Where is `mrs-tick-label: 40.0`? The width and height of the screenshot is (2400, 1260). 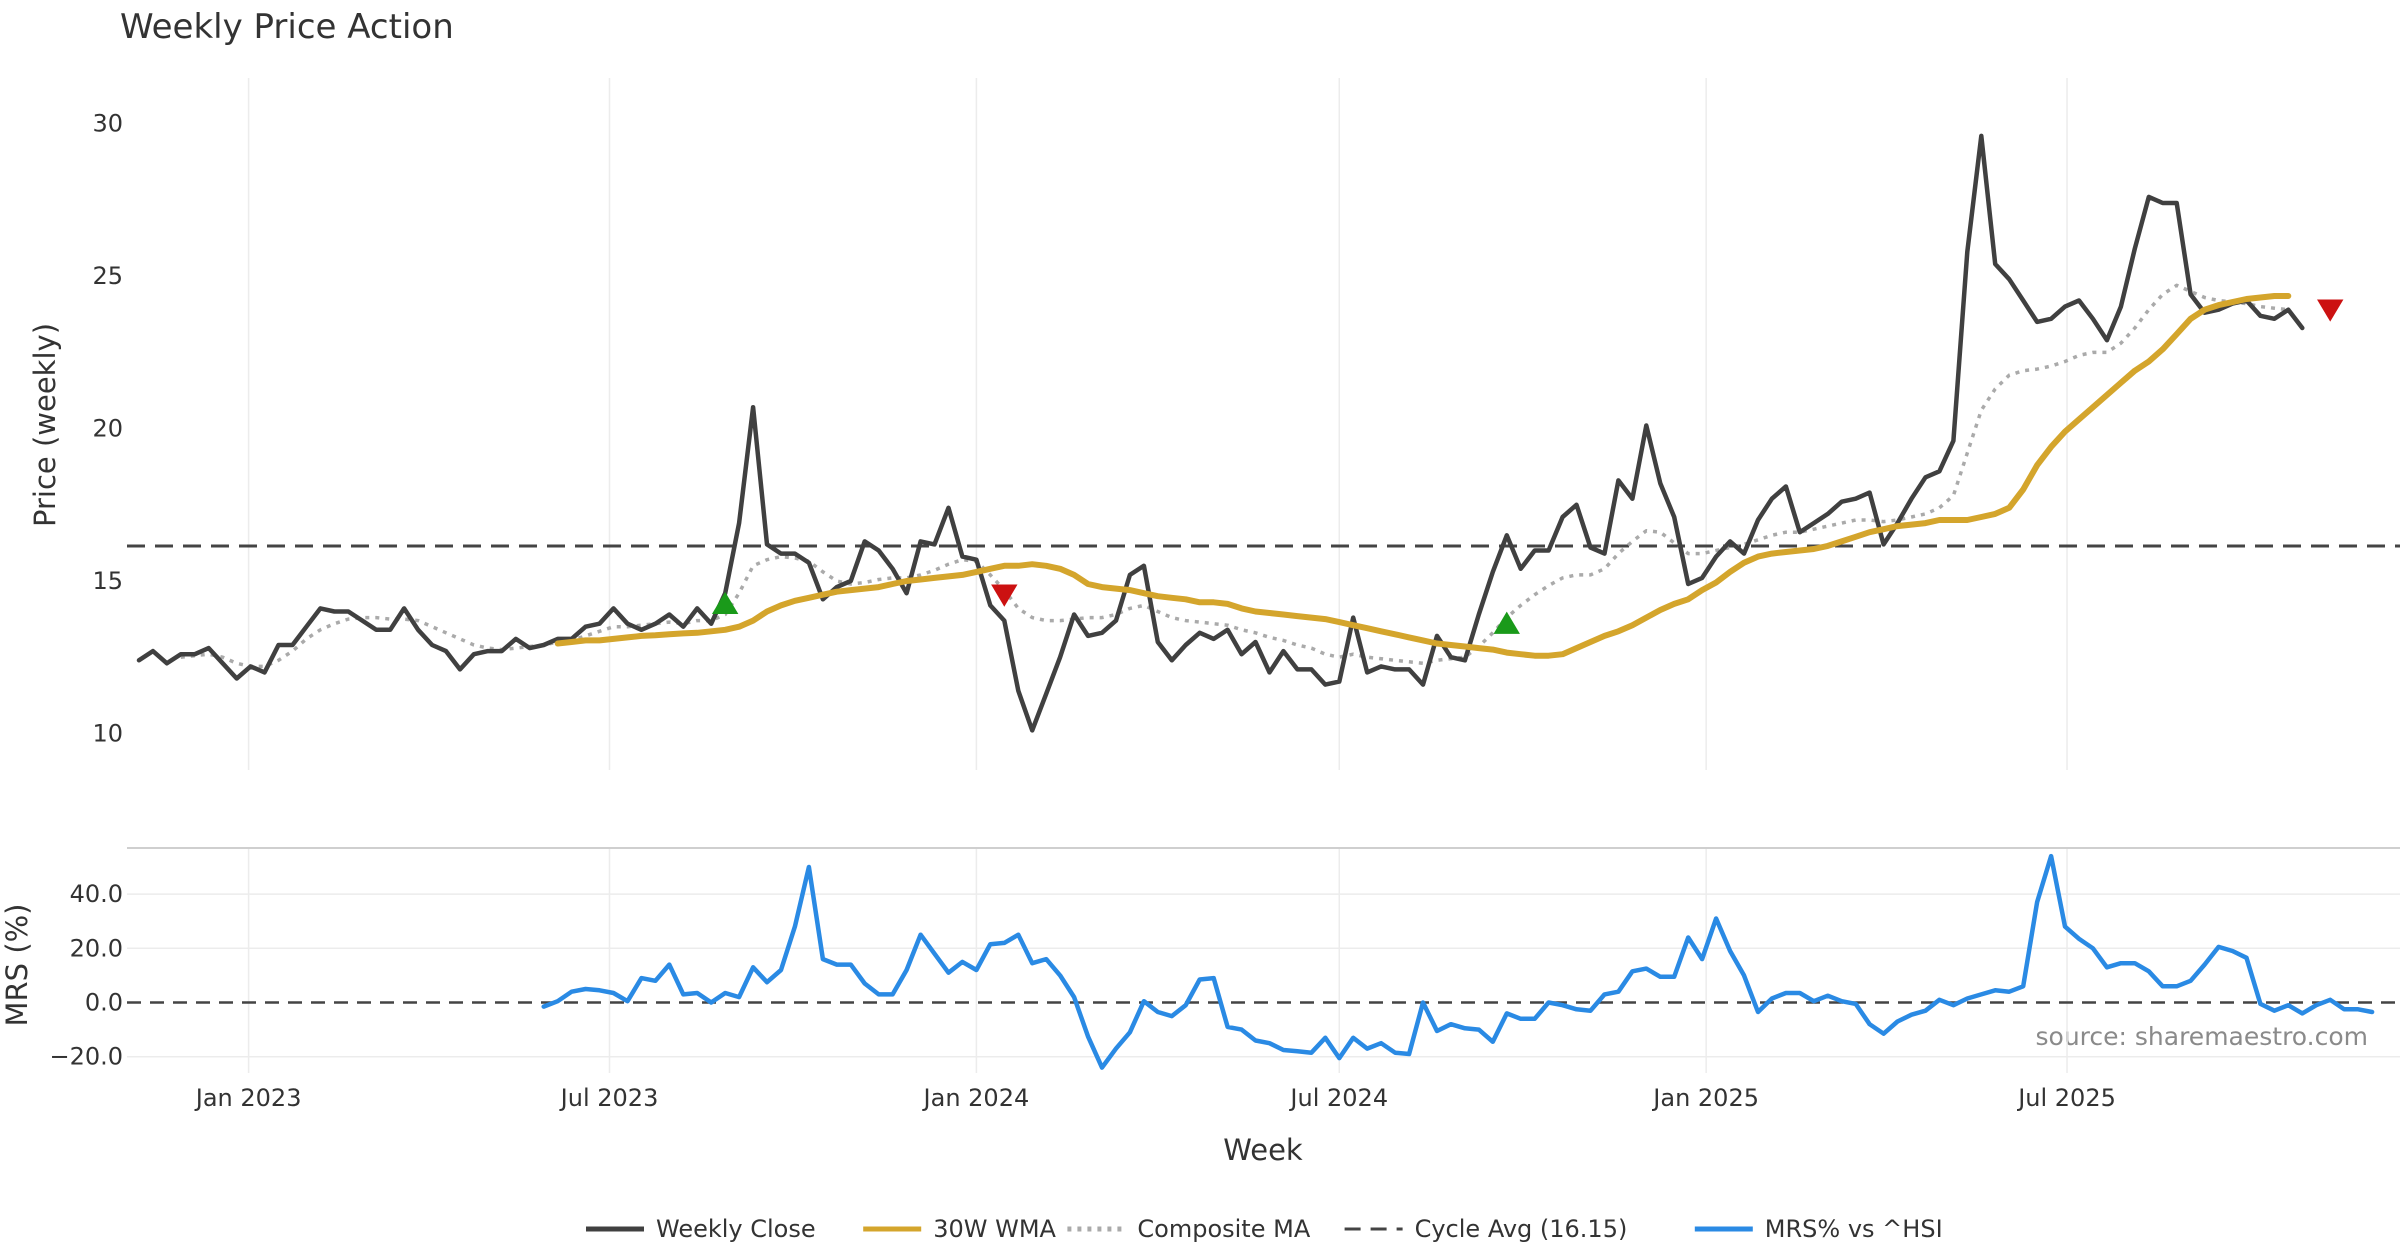 mrs-tick-label: 40.0 is located at coordinates (96, 894).